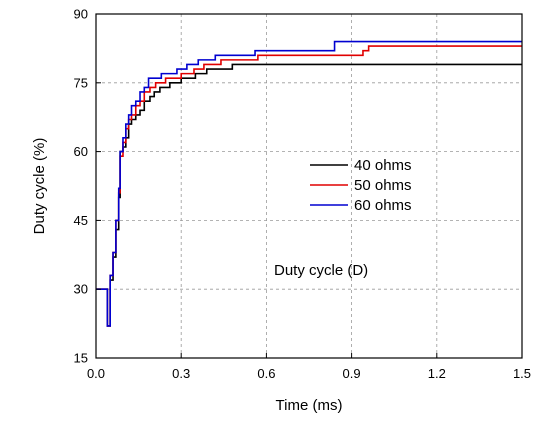 The height and width of the screenshot is (425, 550). I want to click on y-tick-label: 60, so click(81, 151).